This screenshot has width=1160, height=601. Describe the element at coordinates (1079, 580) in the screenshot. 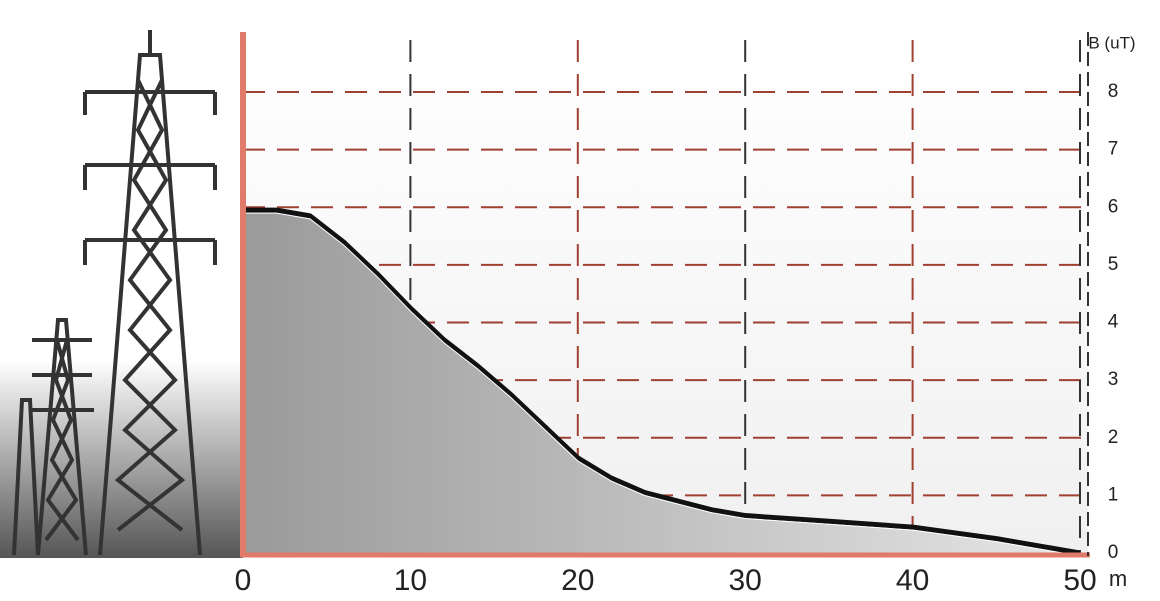

I see `x-tick-label: 50` at that location.